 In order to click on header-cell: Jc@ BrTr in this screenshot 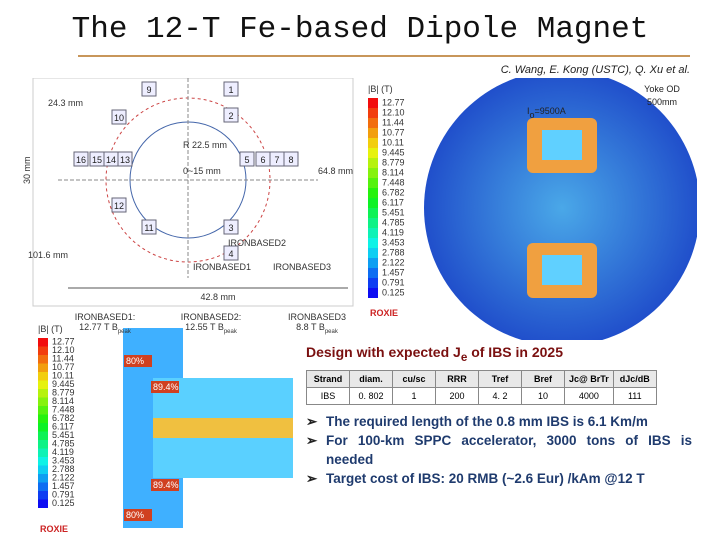, I will do `click(589, 379)`.